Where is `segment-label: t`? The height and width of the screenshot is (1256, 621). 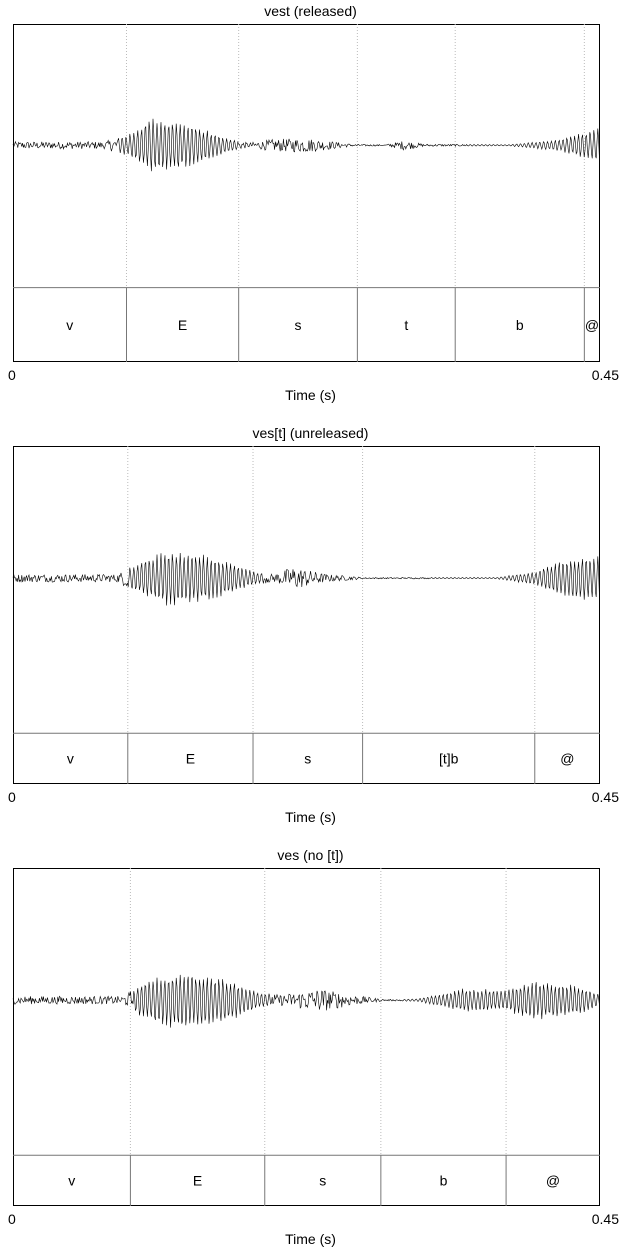 segment-label: t is located at coordinates (406, 325).